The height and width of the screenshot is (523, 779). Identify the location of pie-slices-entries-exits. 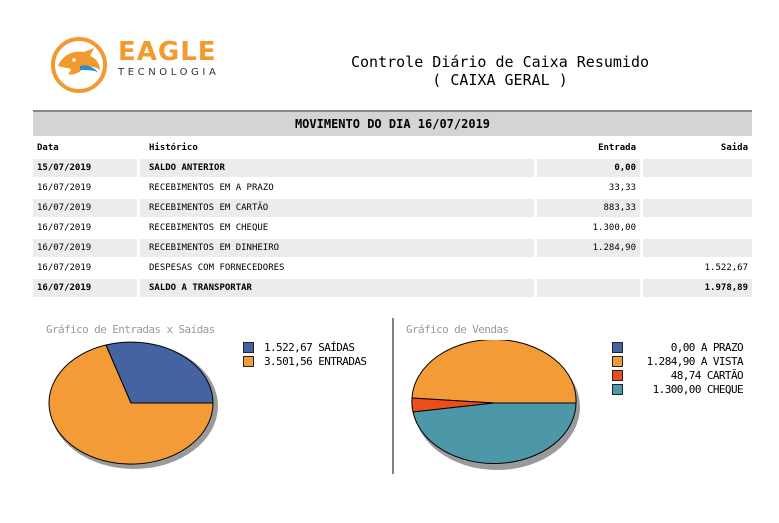
(131, 403).